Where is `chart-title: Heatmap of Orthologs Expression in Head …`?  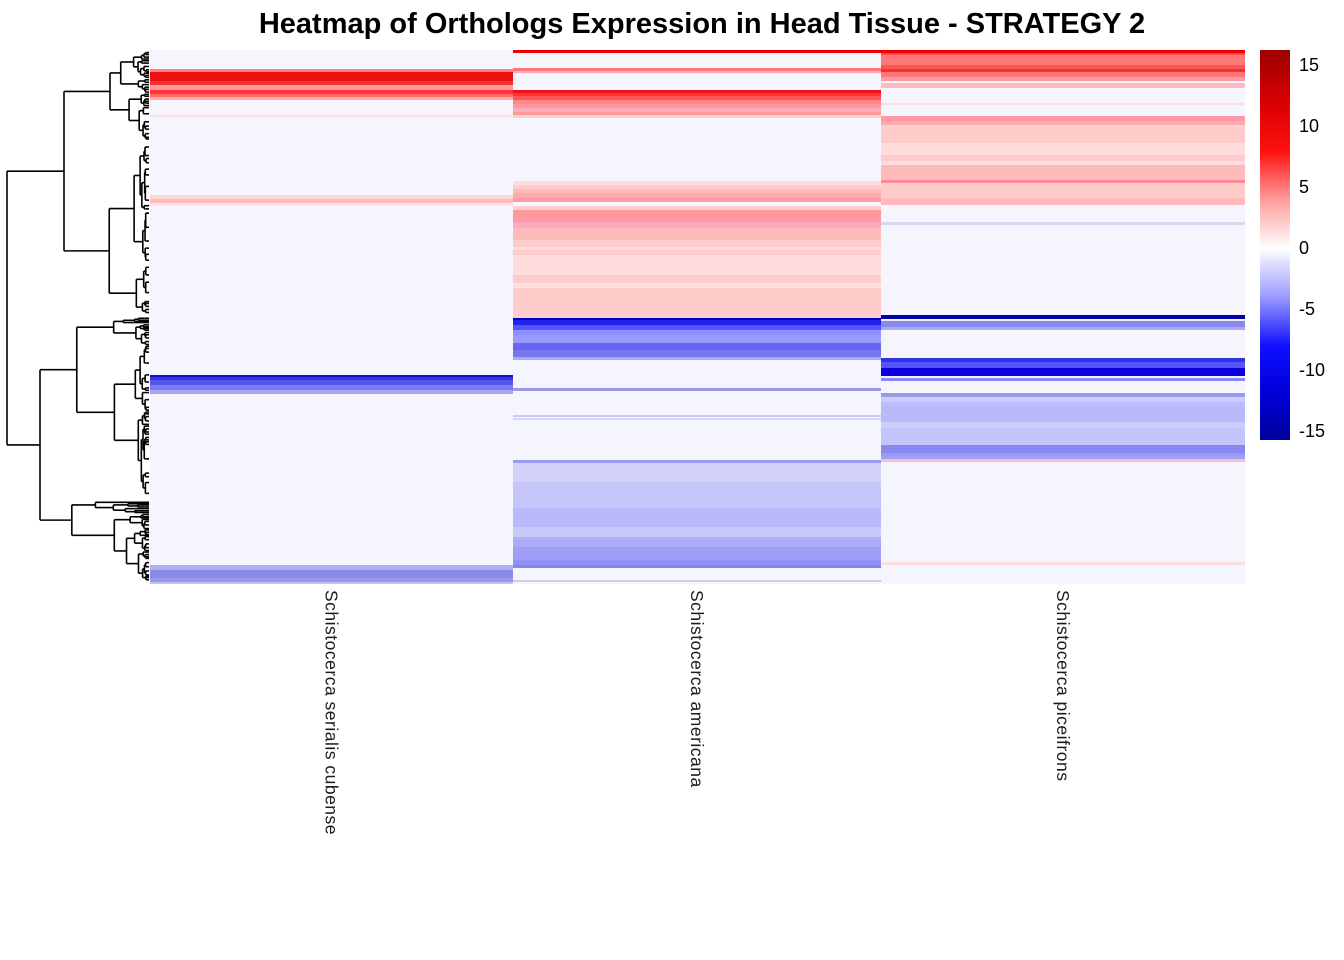
chart-title: Heatmap of Orthologs Expression in Head … is located at coordinates (702, 24).